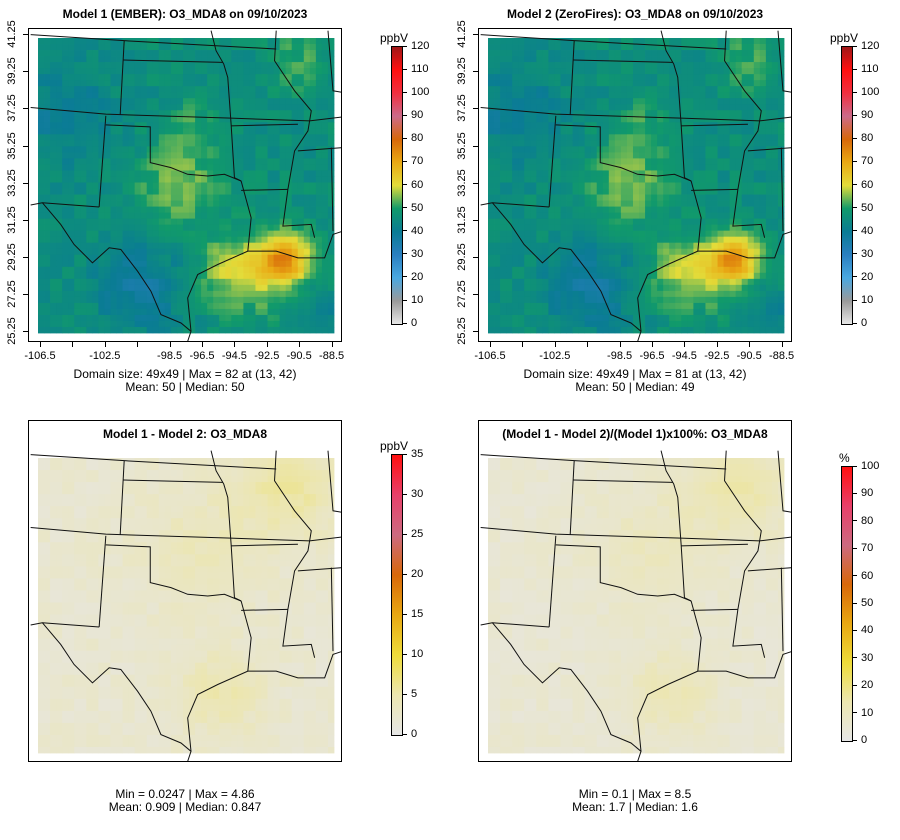 The image size is (900, 840). What do you see at coordinates (234, 356) in the screenshot?
I see `x-tick-label: -94.5` at bounding box center [234, 356].